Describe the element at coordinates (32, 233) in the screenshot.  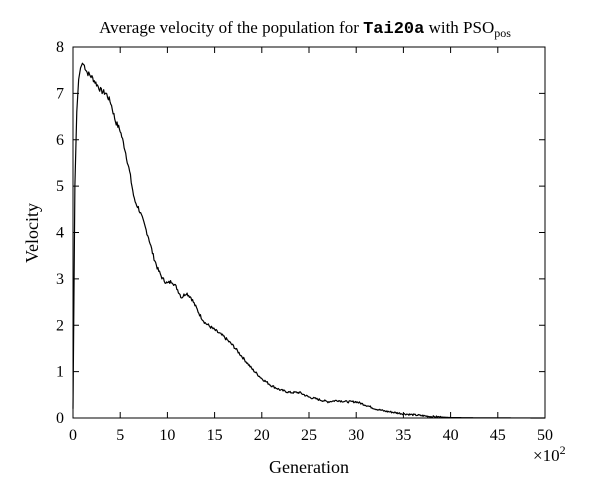
I see `y-axis-label: Velocity` at that location.